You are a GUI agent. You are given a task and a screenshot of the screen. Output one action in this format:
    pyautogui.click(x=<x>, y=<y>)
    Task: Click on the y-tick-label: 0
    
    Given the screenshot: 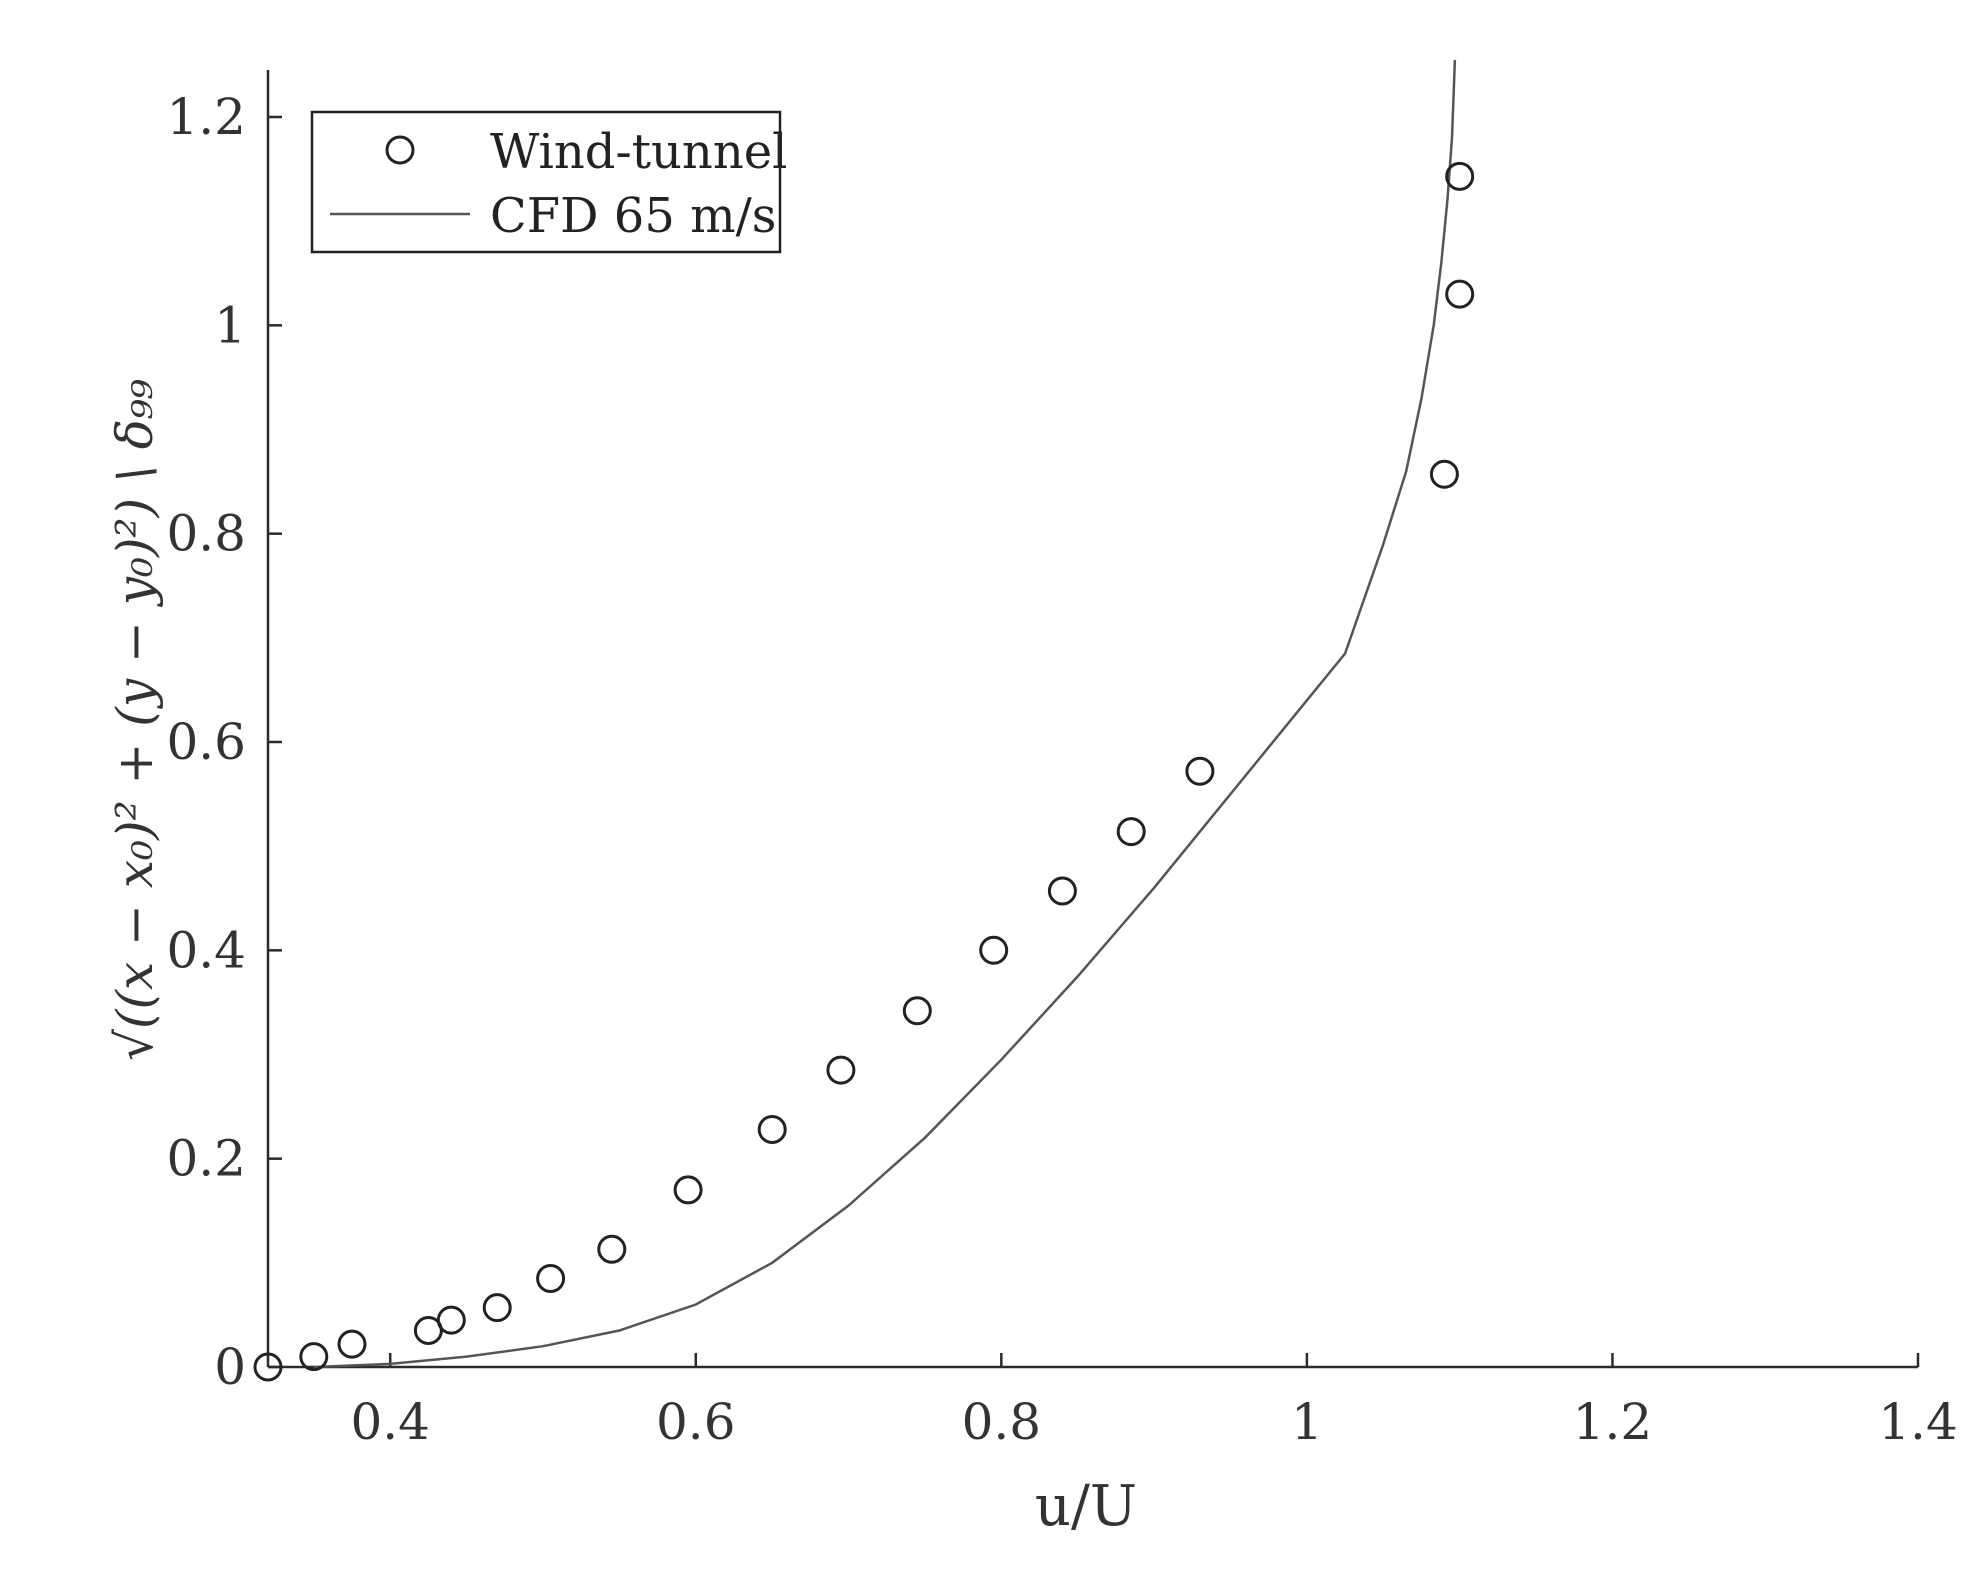 What is the action you would take?
    pyautogui.click(x=230, y=1367)
    